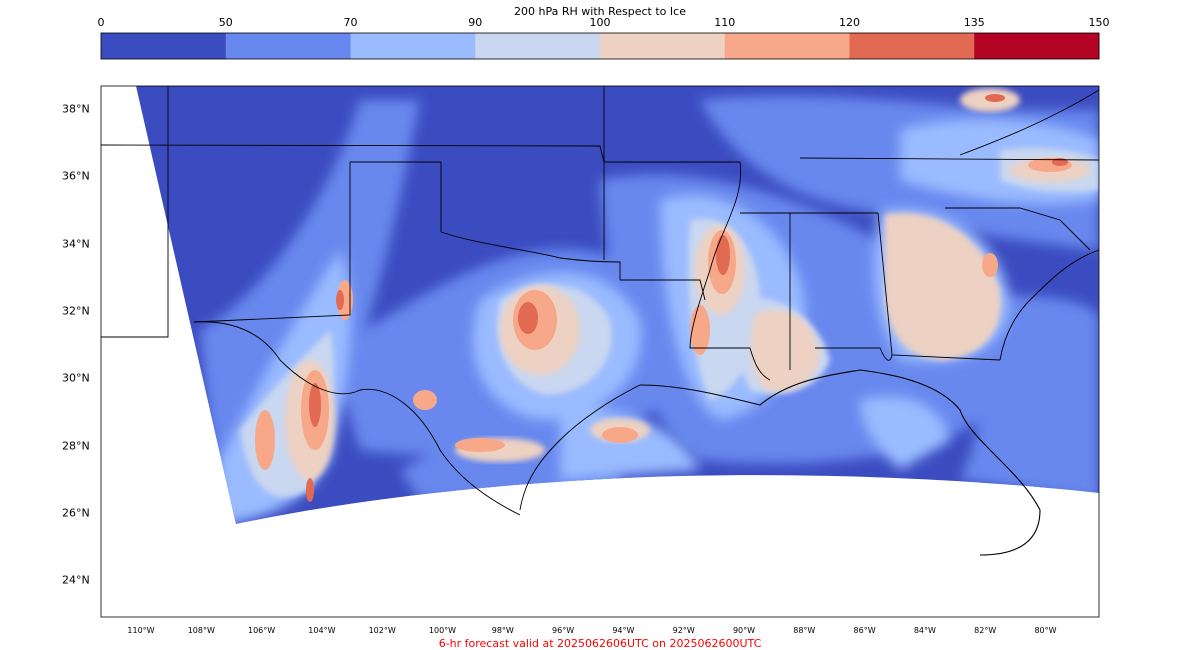 The image size is (1200, 650). What do you see at coordinates (225, 22) in the screenshot?
I see `colorbar-tick-label: 50` at bounding box center [225, 22].